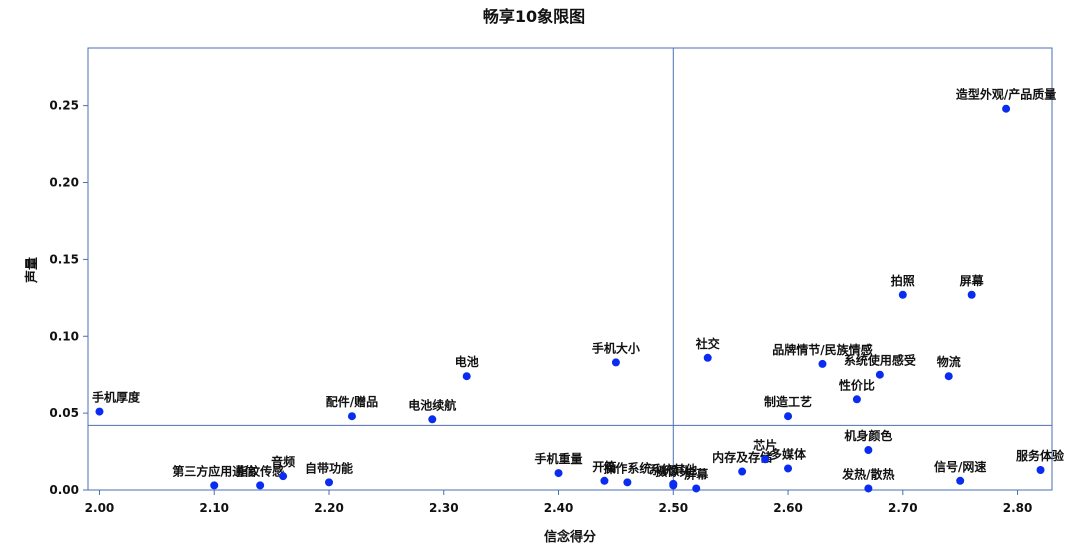 This screenshot has width=1069, height=553. I want to click on y-axis: 0.00 0.05 0.10 0.15 0.20 0.25, so click(68, 298).